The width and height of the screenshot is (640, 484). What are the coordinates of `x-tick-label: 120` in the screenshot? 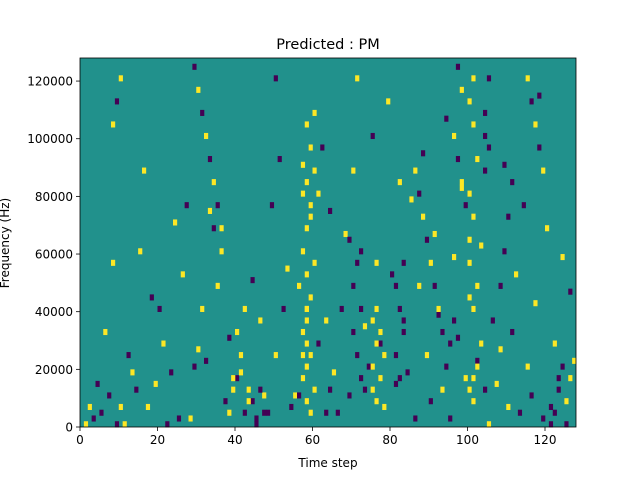 It's located at (545, 440).